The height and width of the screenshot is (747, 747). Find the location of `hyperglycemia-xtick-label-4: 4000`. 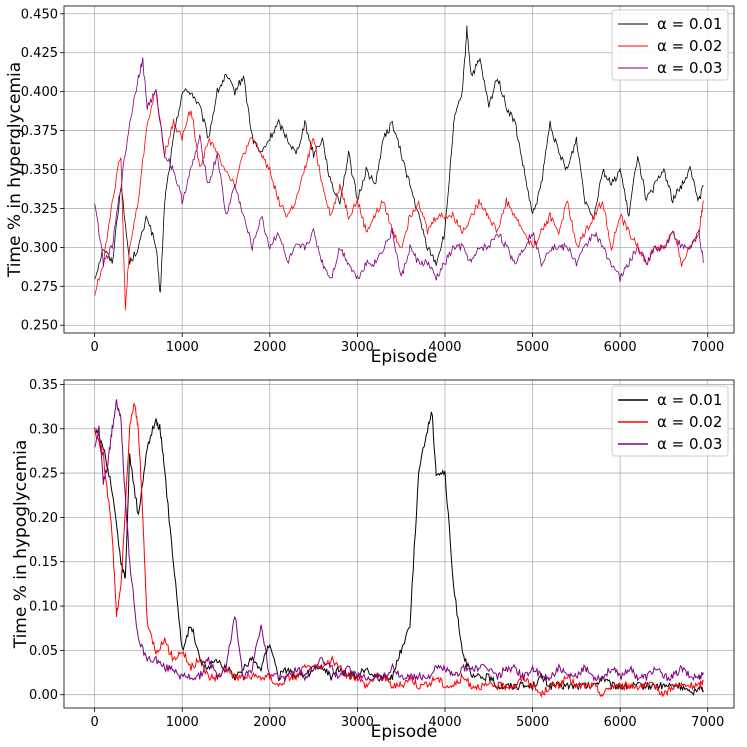

hyperglycemia-xtick-label-4: 4000 is located at coordinates (444, 347).